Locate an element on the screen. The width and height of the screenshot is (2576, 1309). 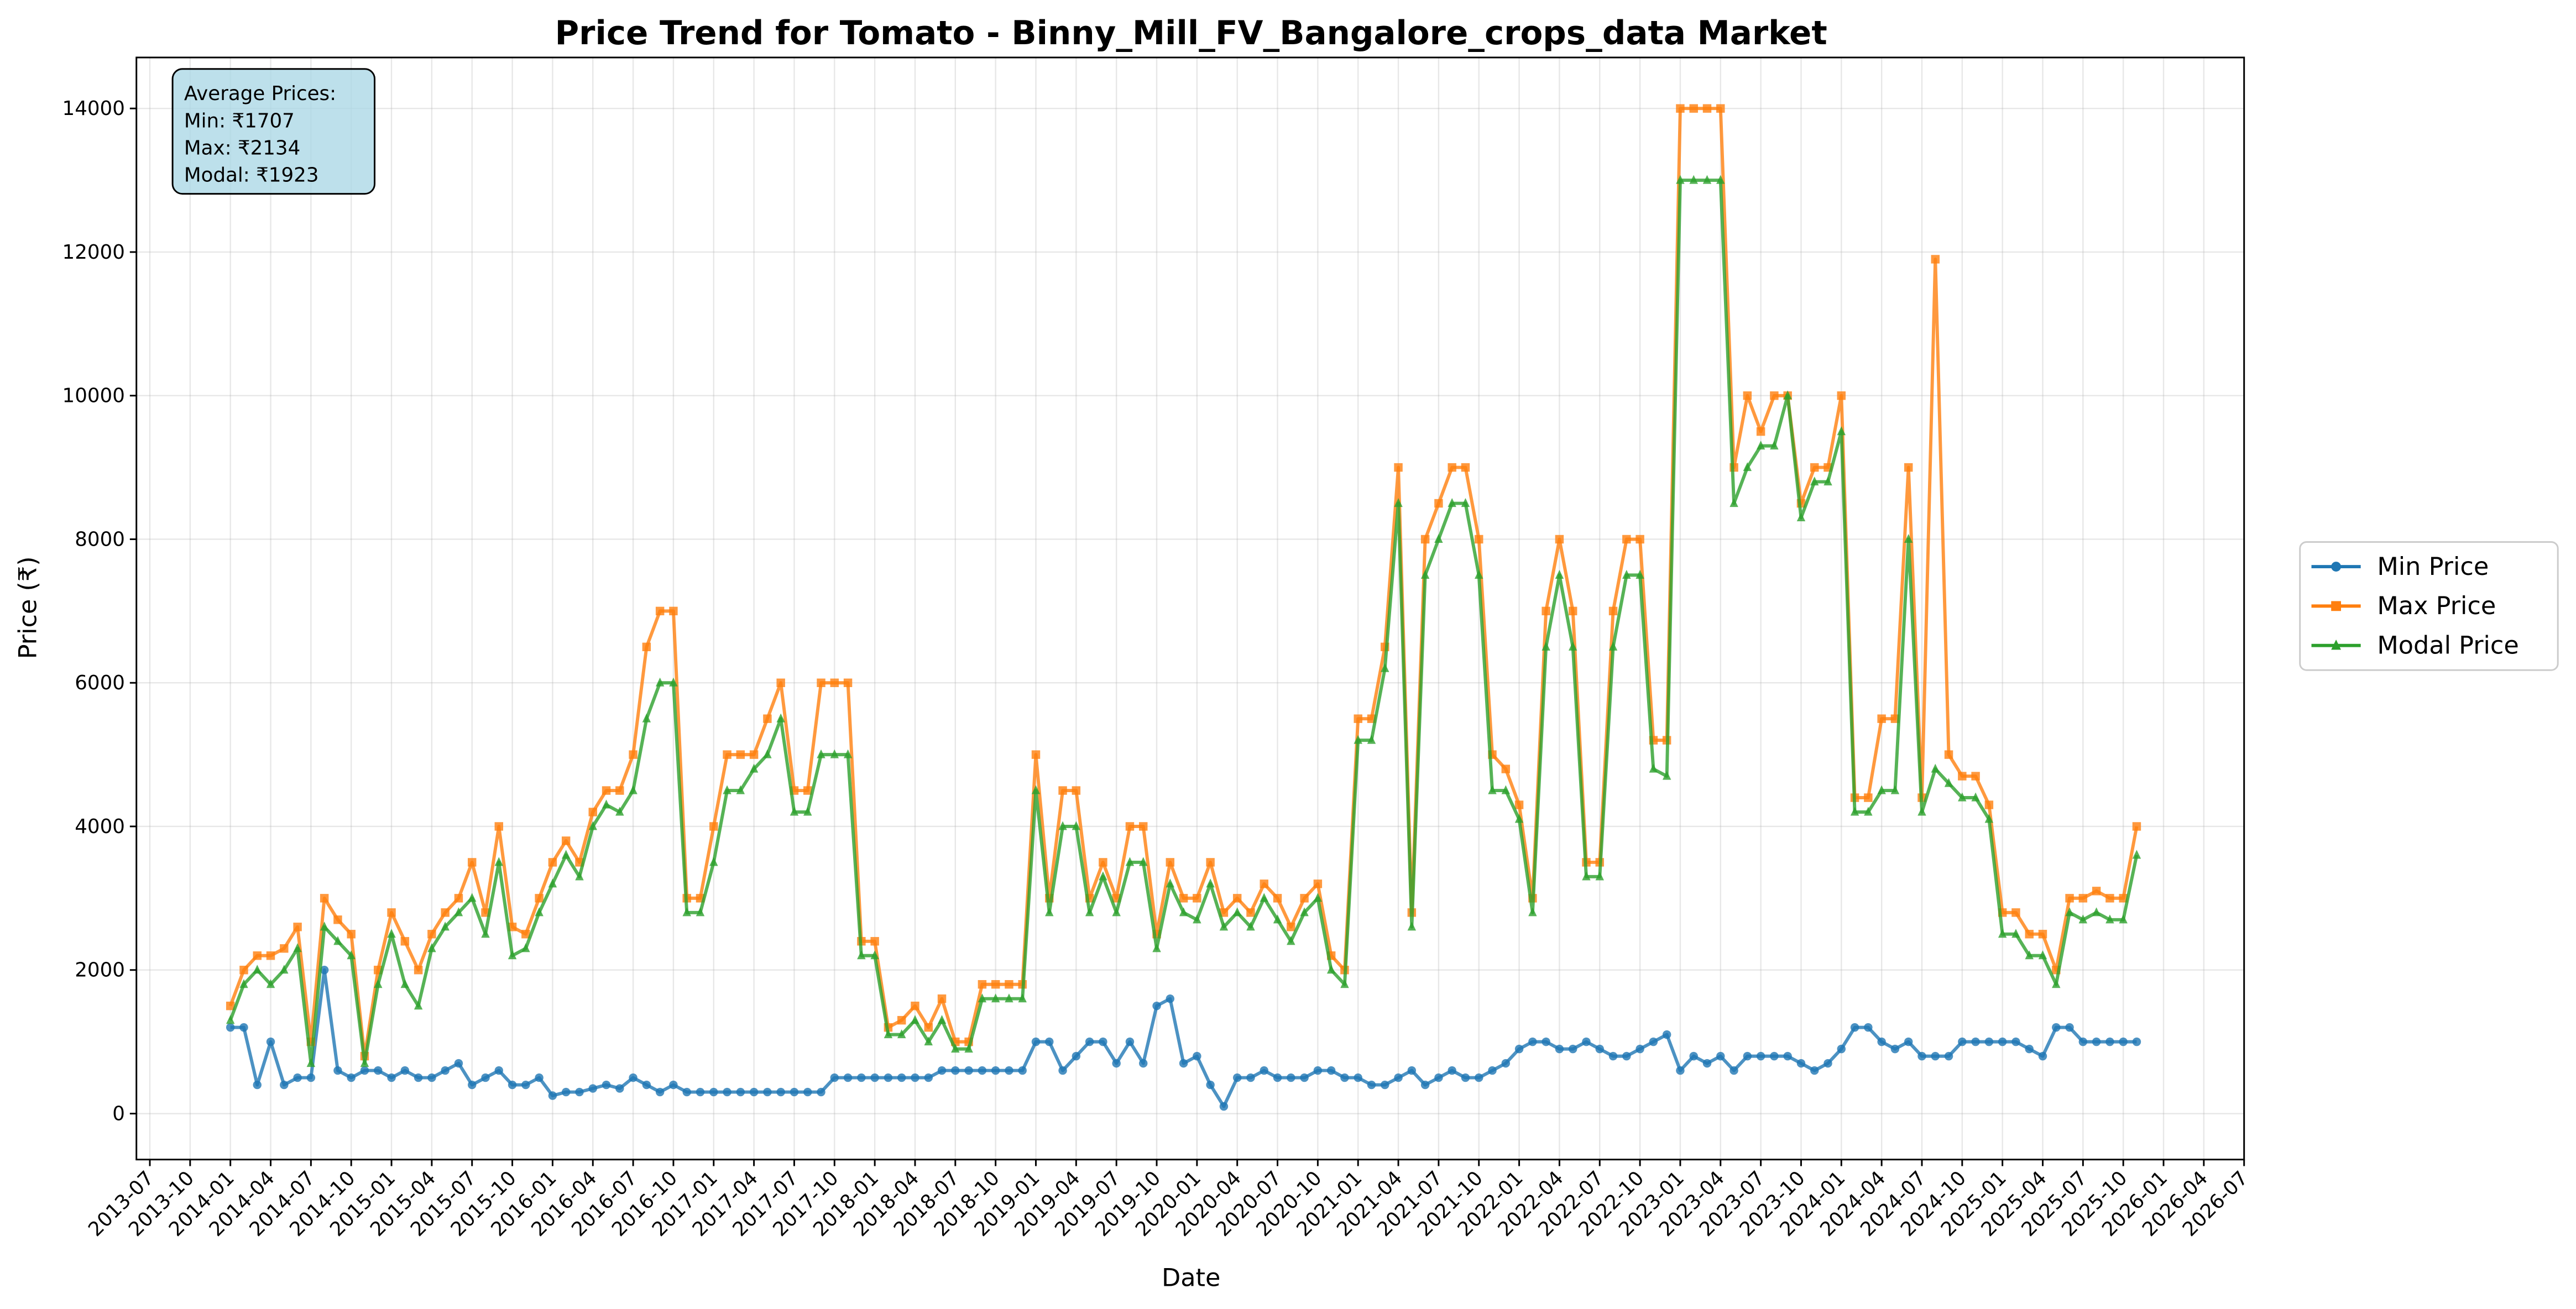
annotation-text: Modal: ₹1923 is located at coordinates (251, 175).